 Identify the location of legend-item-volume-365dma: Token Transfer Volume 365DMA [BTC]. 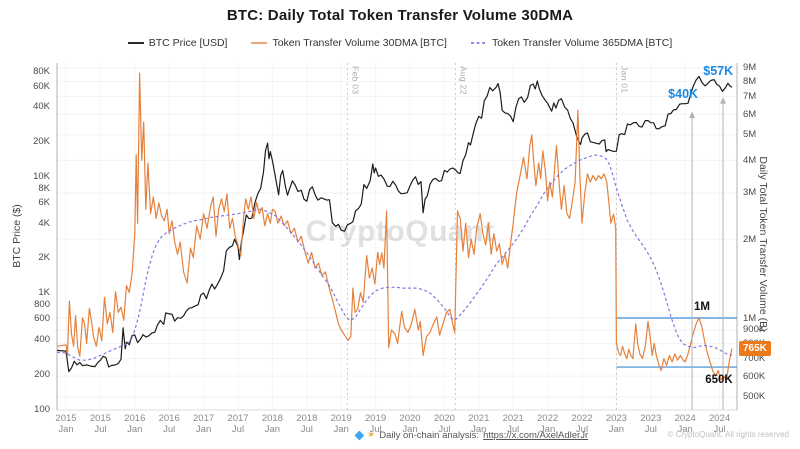
(571, 43).